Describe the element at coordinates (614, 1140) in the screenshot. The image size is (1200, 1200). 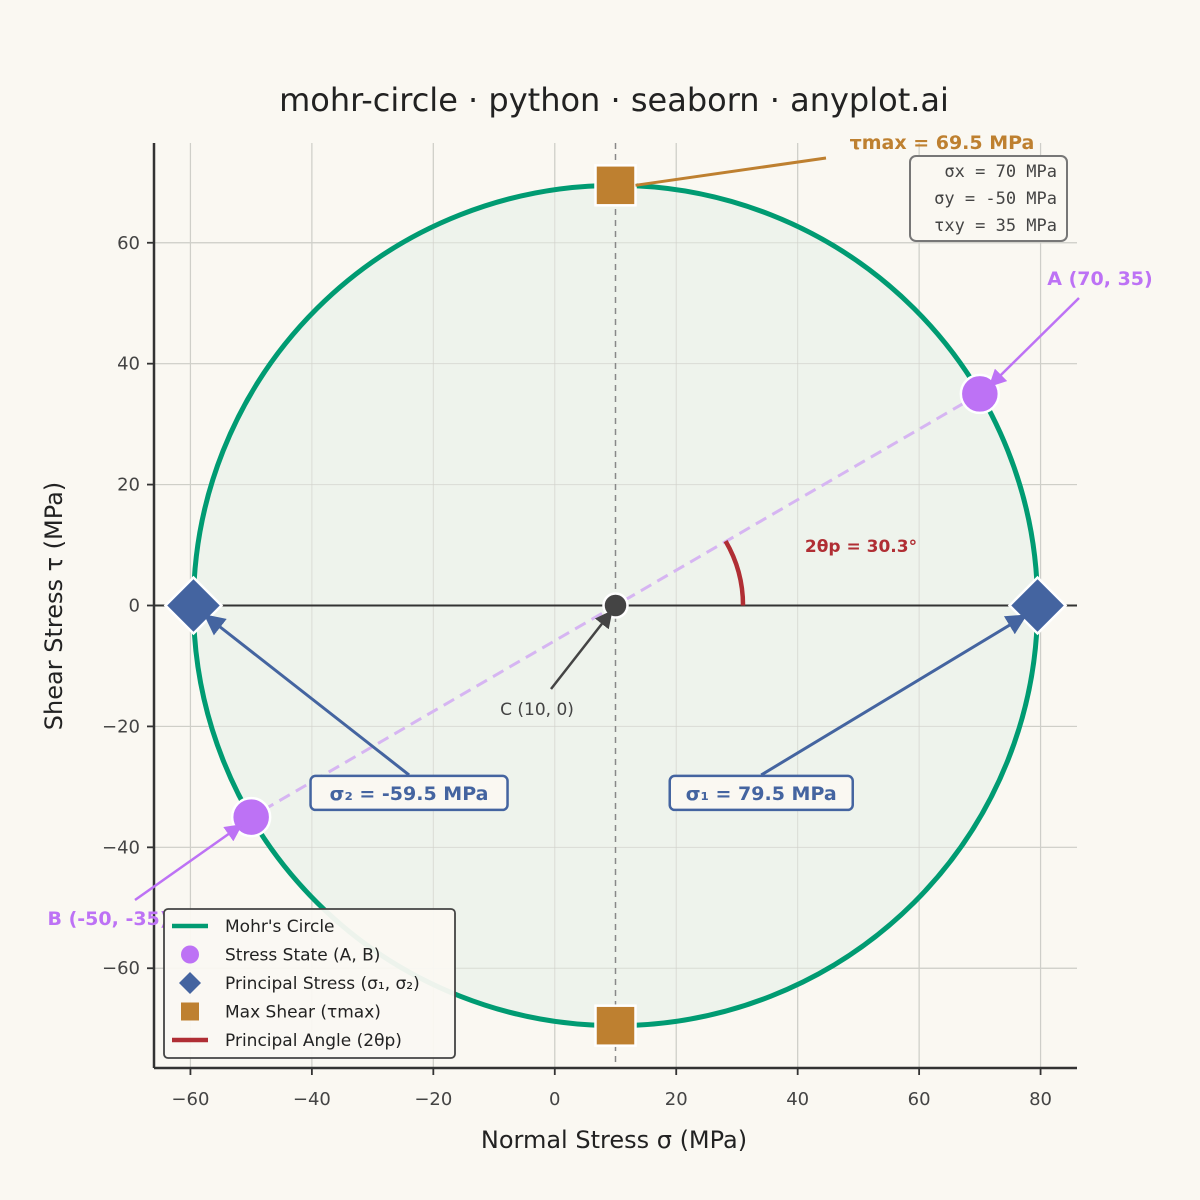
I see `x-axis-label: Normal Stress σ (MPa)` at that location.